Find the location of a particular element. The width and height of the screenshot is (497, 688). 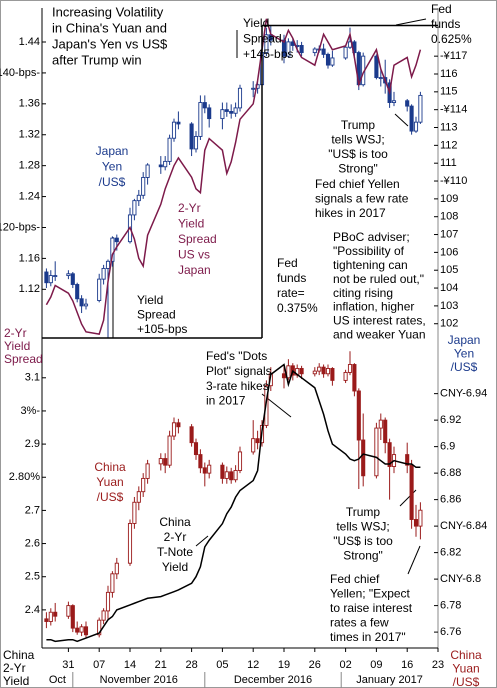

y2-tick-label: 102 is located at coordinates (449, 324).